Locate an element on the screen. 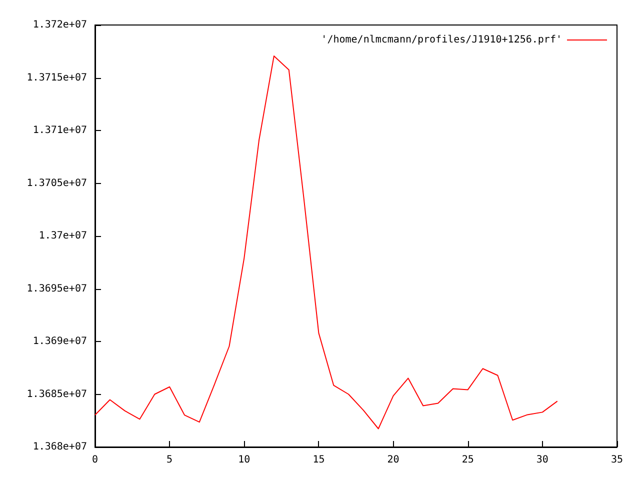  y-tick-label: 1.3695e+07 is located at coordinates (56, 288).